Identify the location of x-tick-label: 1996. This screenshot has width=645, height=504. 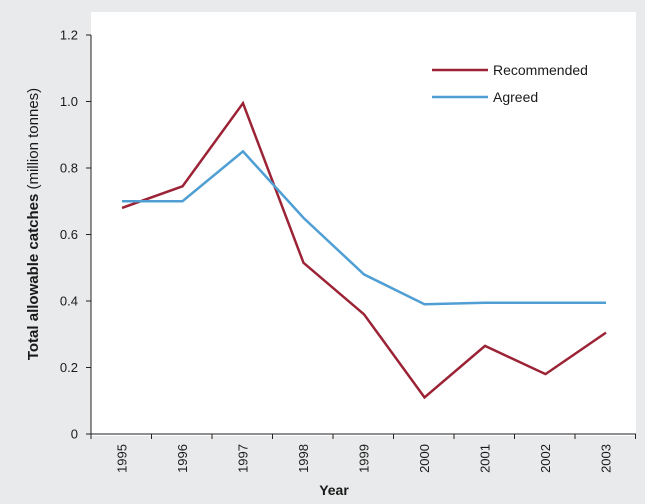
(182, 458).